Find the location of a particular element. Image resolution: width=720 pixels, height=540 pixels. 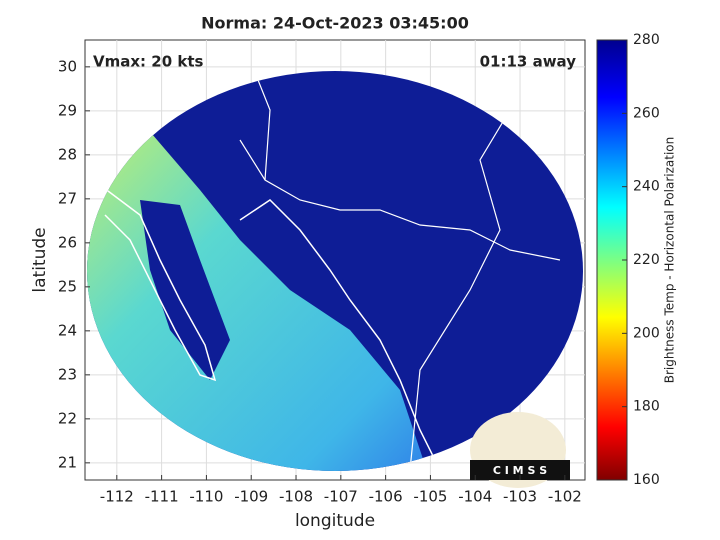

annotation: 01:13 away is located at coordinates (528, 62).